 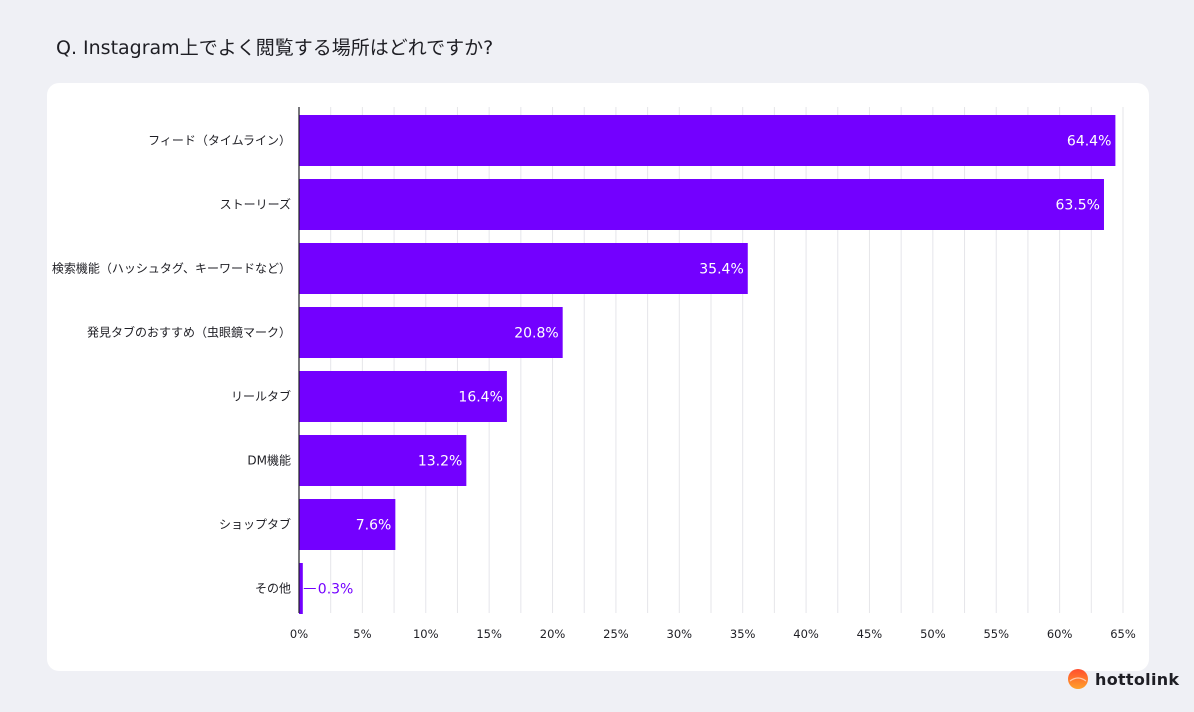 I want to click on x-tick-label-4: 20%, so click(x=553, y=634).